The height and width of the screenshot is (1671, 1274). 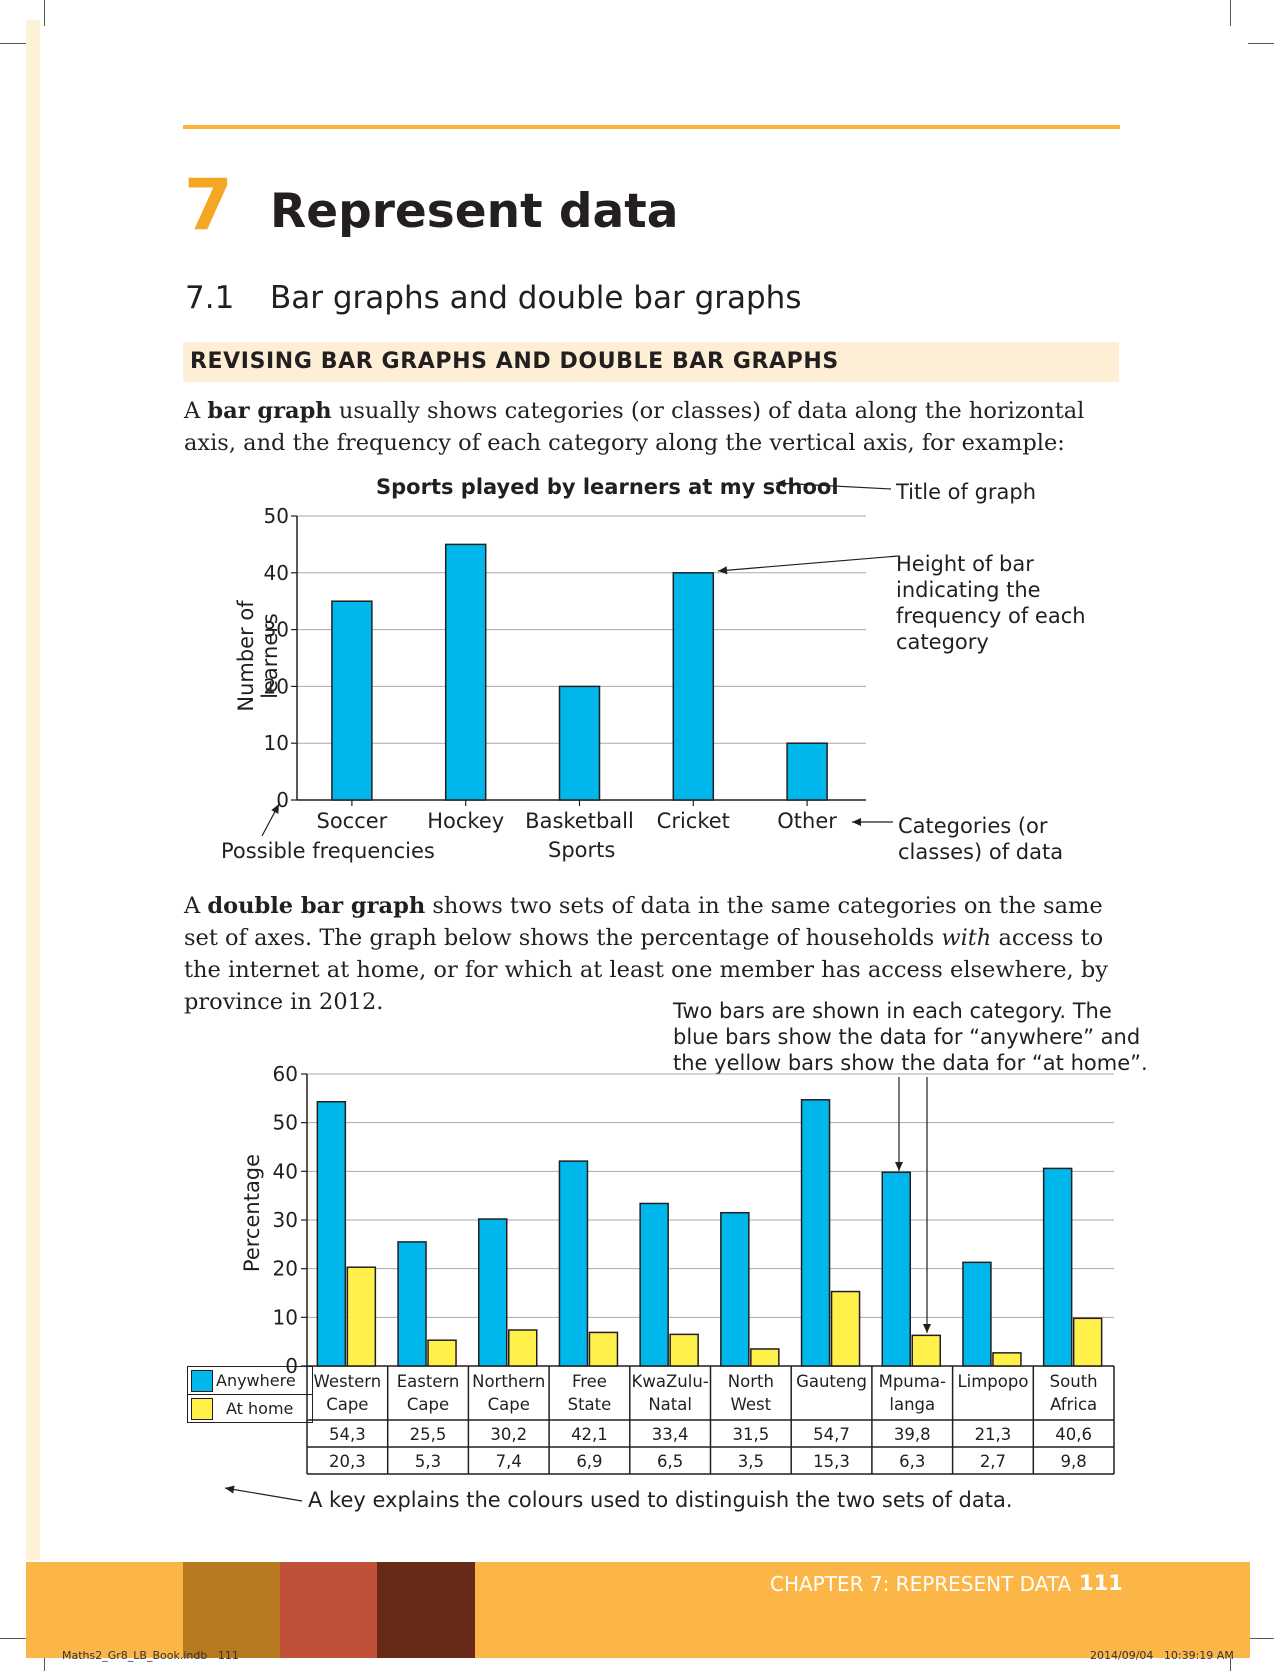 What do you see at coordinates (693, 821) in the screenshot?
I see `chart1-category-label: Cricket` at bounding box center [693, 821].